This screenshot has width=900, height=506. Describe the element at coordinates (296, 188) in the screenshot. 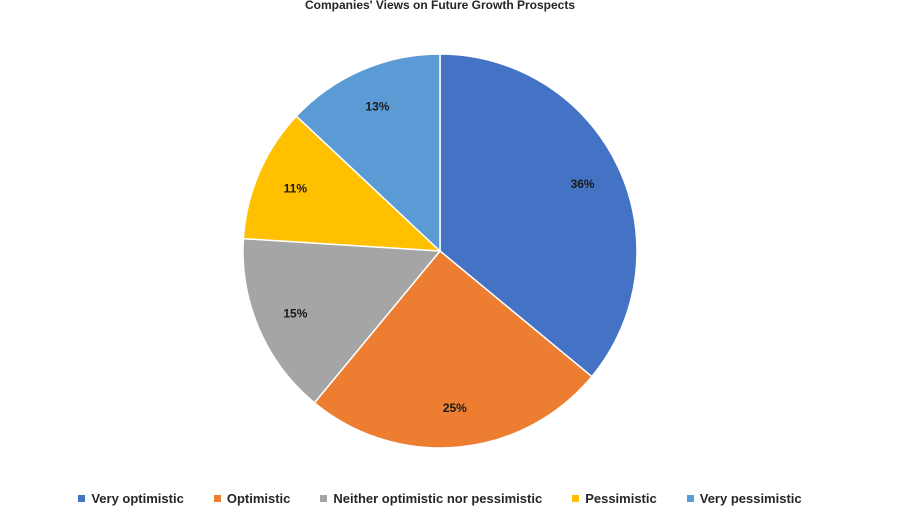

I see `data-label-pessimistic: 11%` at that location.